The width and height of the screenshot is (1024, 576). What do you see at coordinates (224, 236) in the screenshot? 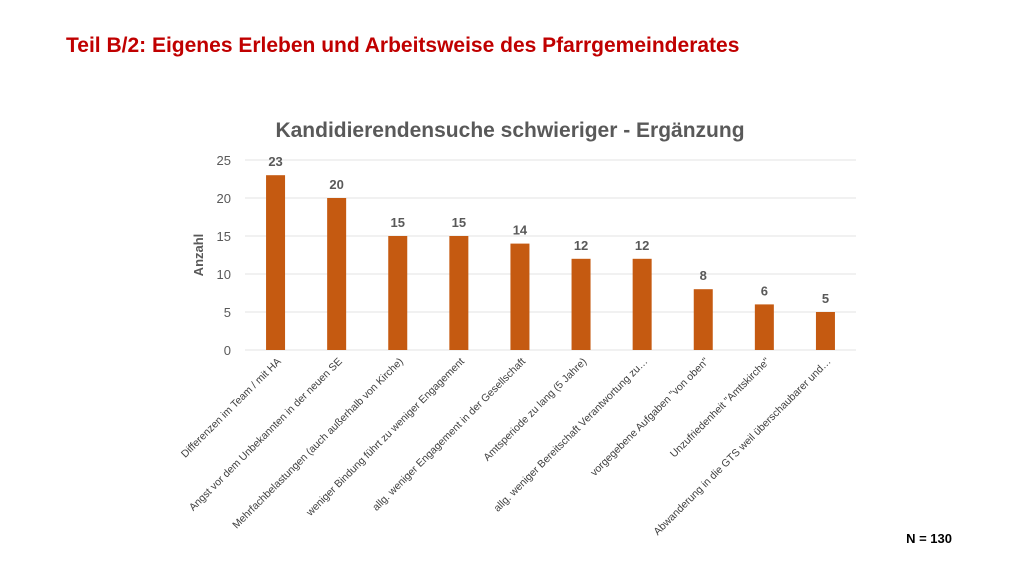
I see `y-tick-label: 15` at bounding box center [224, 236].